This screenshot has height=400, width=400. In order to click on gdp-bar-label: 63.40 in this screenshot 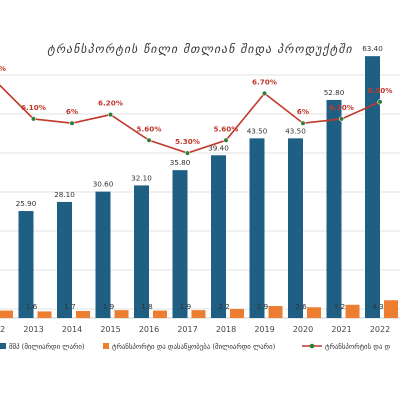, I will do `click(372, 48)`.